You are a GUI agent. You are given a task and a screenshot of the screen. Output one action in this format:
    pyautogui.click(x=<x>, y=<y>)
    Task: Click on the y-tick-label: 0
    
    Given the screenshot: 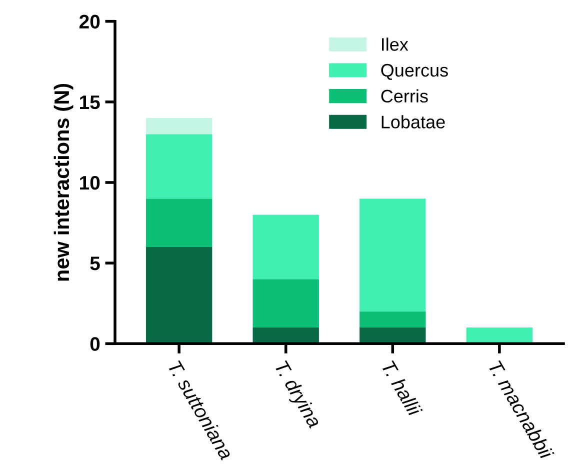 What is the action you would take?
    pyautogui.click(x=95, y=344)
    